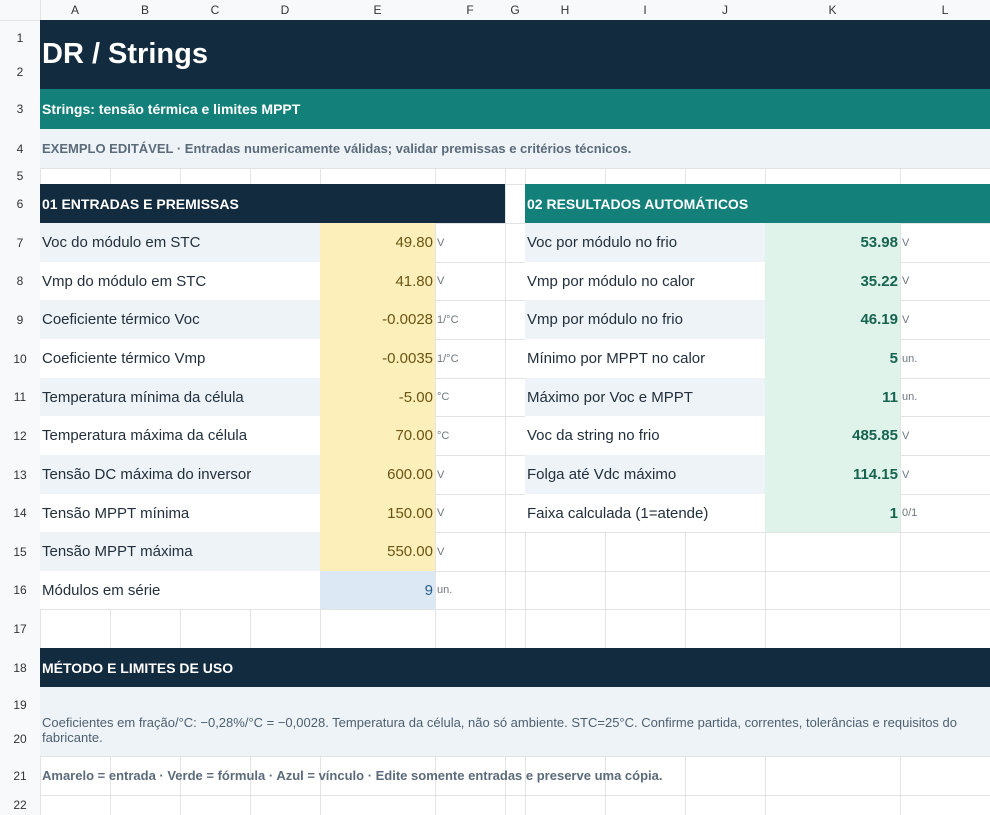  What do you see at coordinates (20, 435) in the screenshot?
I see `row-header: 12` at bounding box center [20, 435].